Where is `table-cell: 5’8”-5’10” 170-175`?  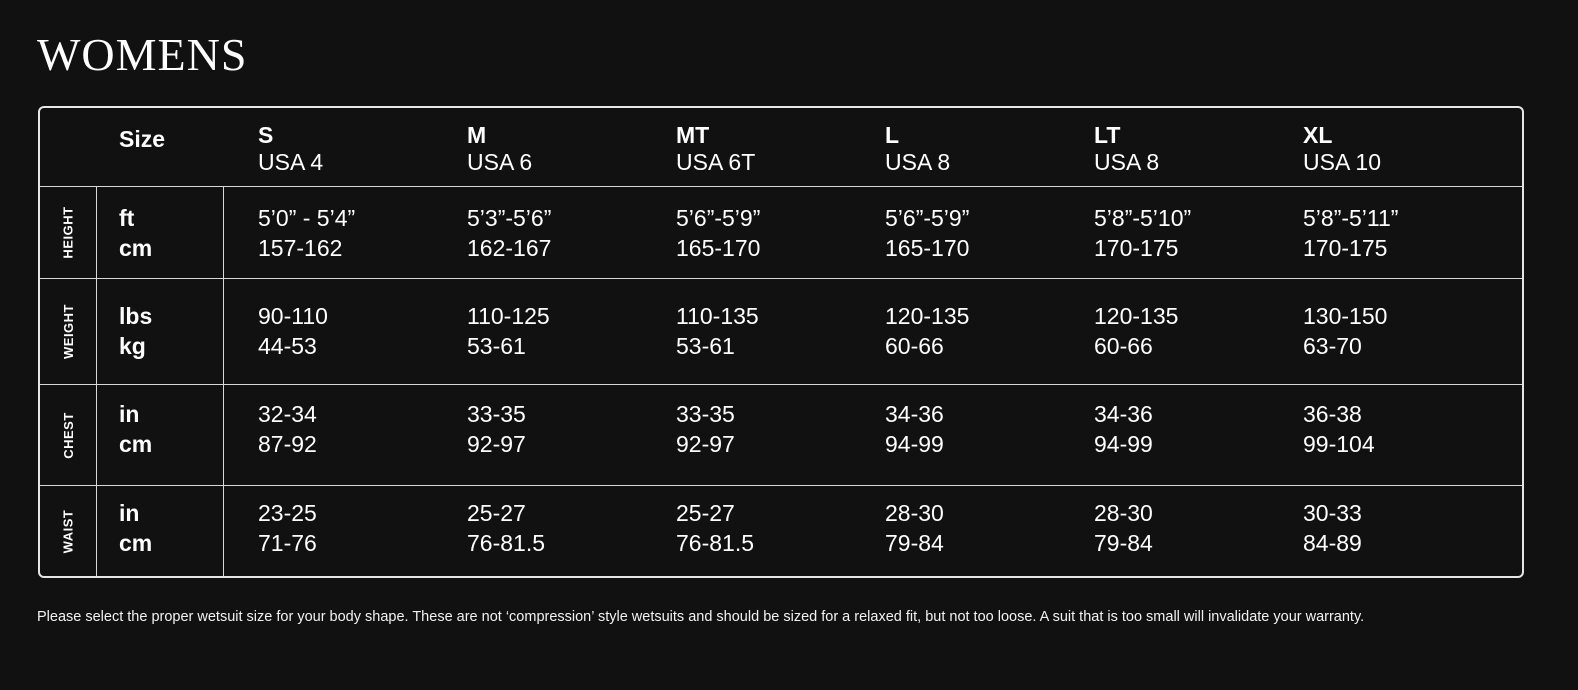 table-cell: 5’8”-5’10” 170-175 is located at coordinates (1143, 233).